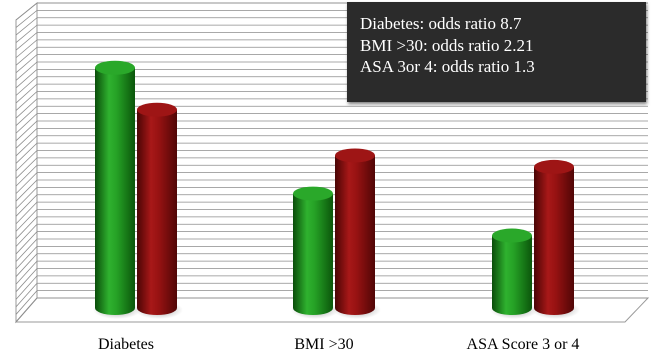  I want to click on annotation-diabetes: Diabetes: odds ratio 8.7, so click(441, 23).